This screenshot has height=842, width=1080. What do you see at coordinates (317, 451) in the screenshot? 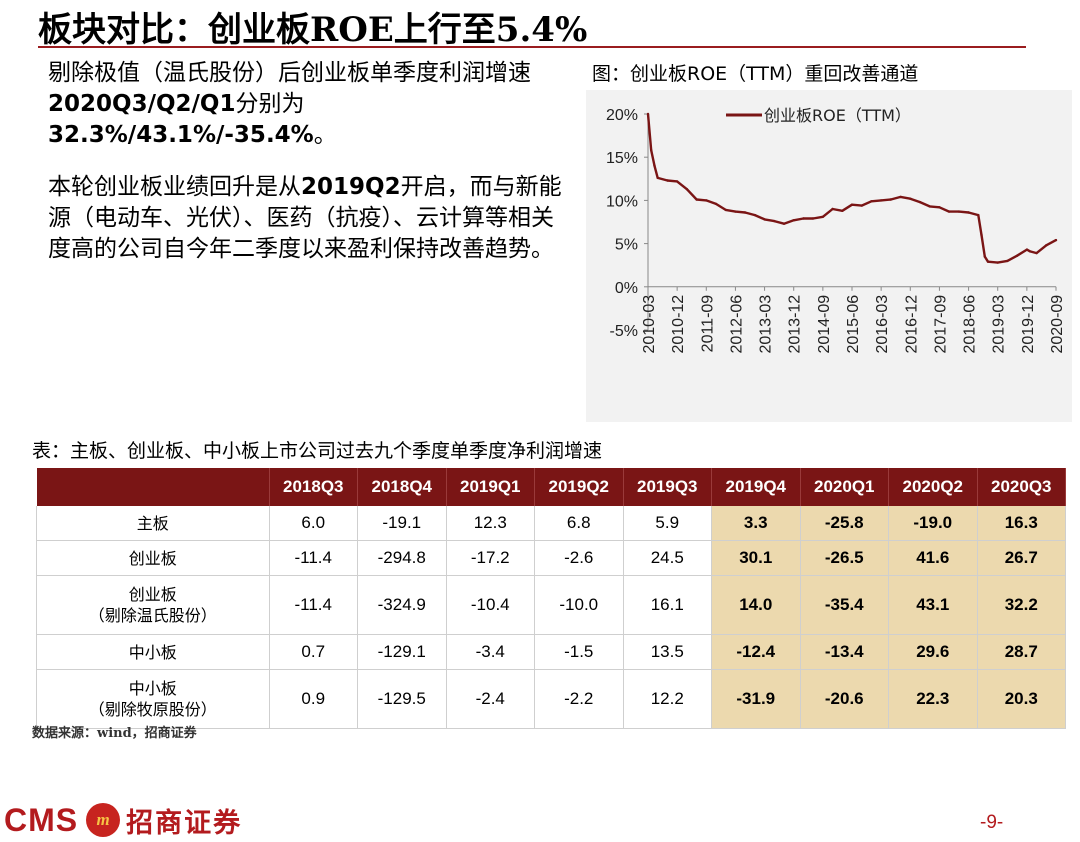
I see `table-caption: 表：主板、创业板、中小板上市公司过去九个季度单季度净利润增速` at bounding box center [317, 451].